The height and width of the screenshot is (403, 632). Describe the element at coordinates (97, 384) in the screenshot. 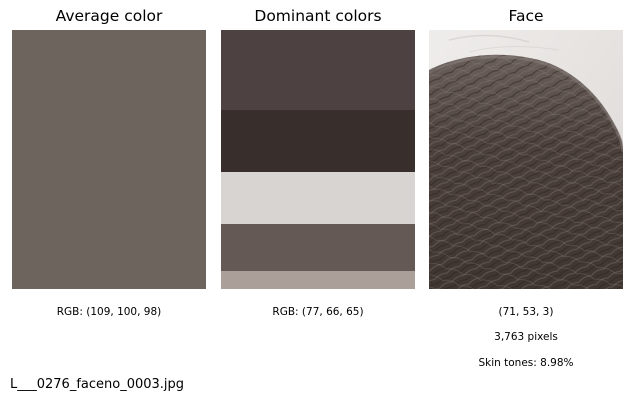

I see `filename-label: L___0276_faceno_0003.jpg` at that location.